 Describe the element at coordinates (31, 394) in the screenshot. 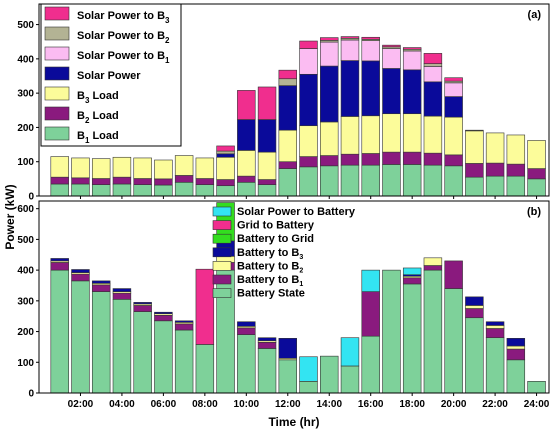

I see `y-tick-label: 0` at that location.